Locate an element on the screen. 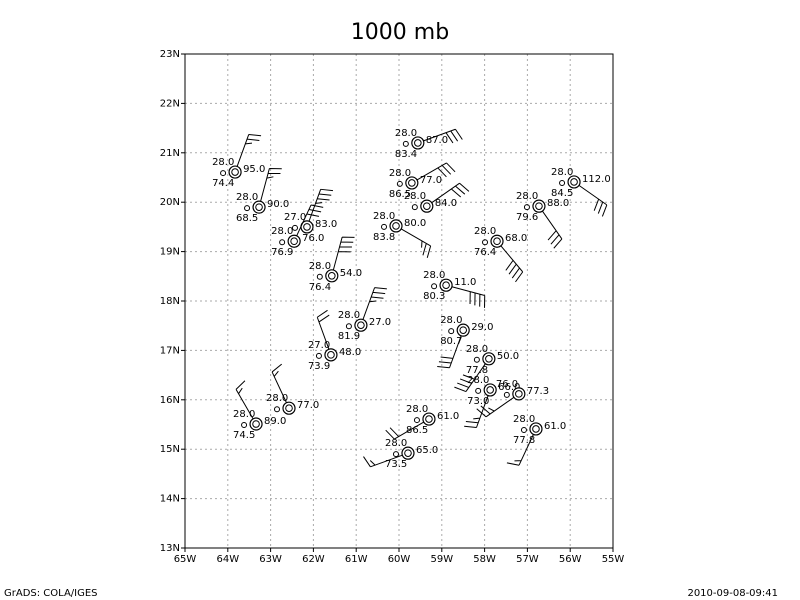 This screenshot has height=600, width=800. station-value: 76.4 is located at coordinates (485, 252).